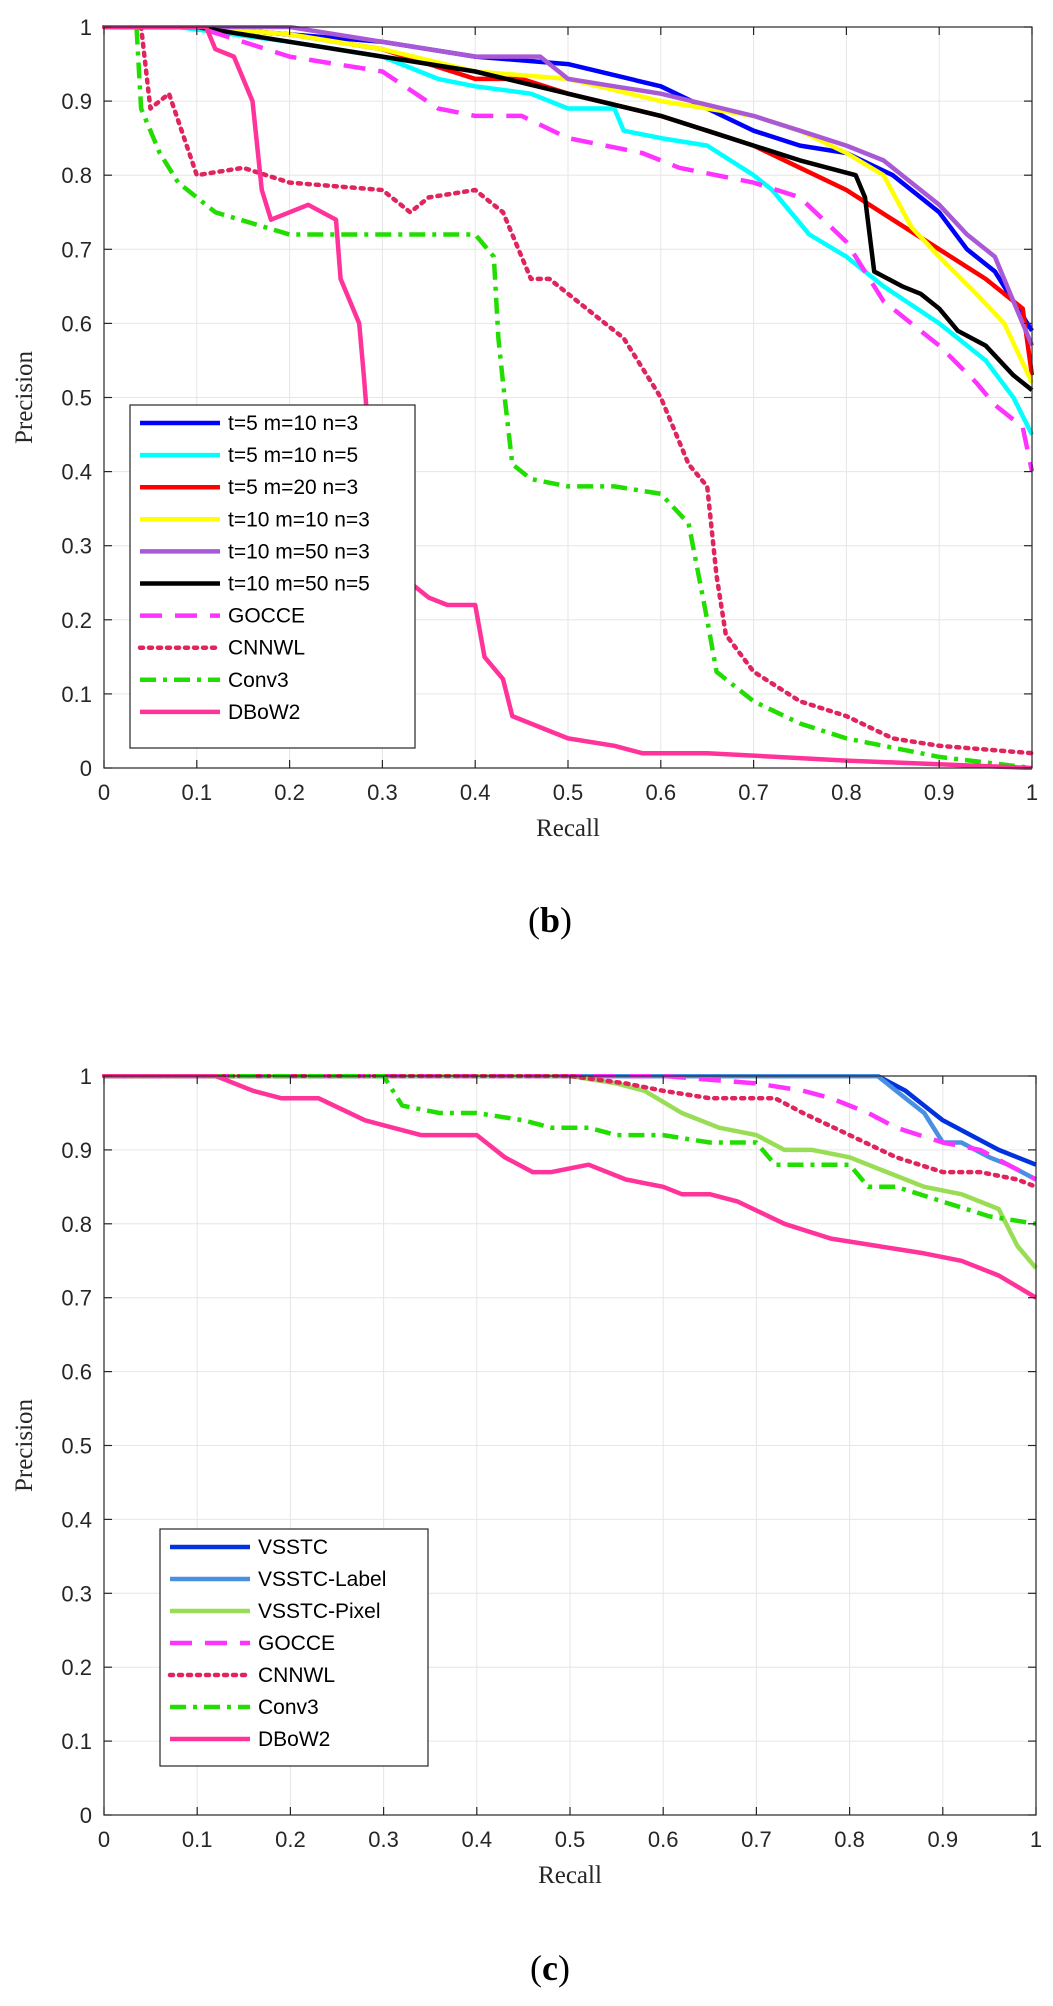  Describe the element at coordinates (293, 455) in the screenshot. I see `legend-label: t=5 m=10 n=5` at that location.